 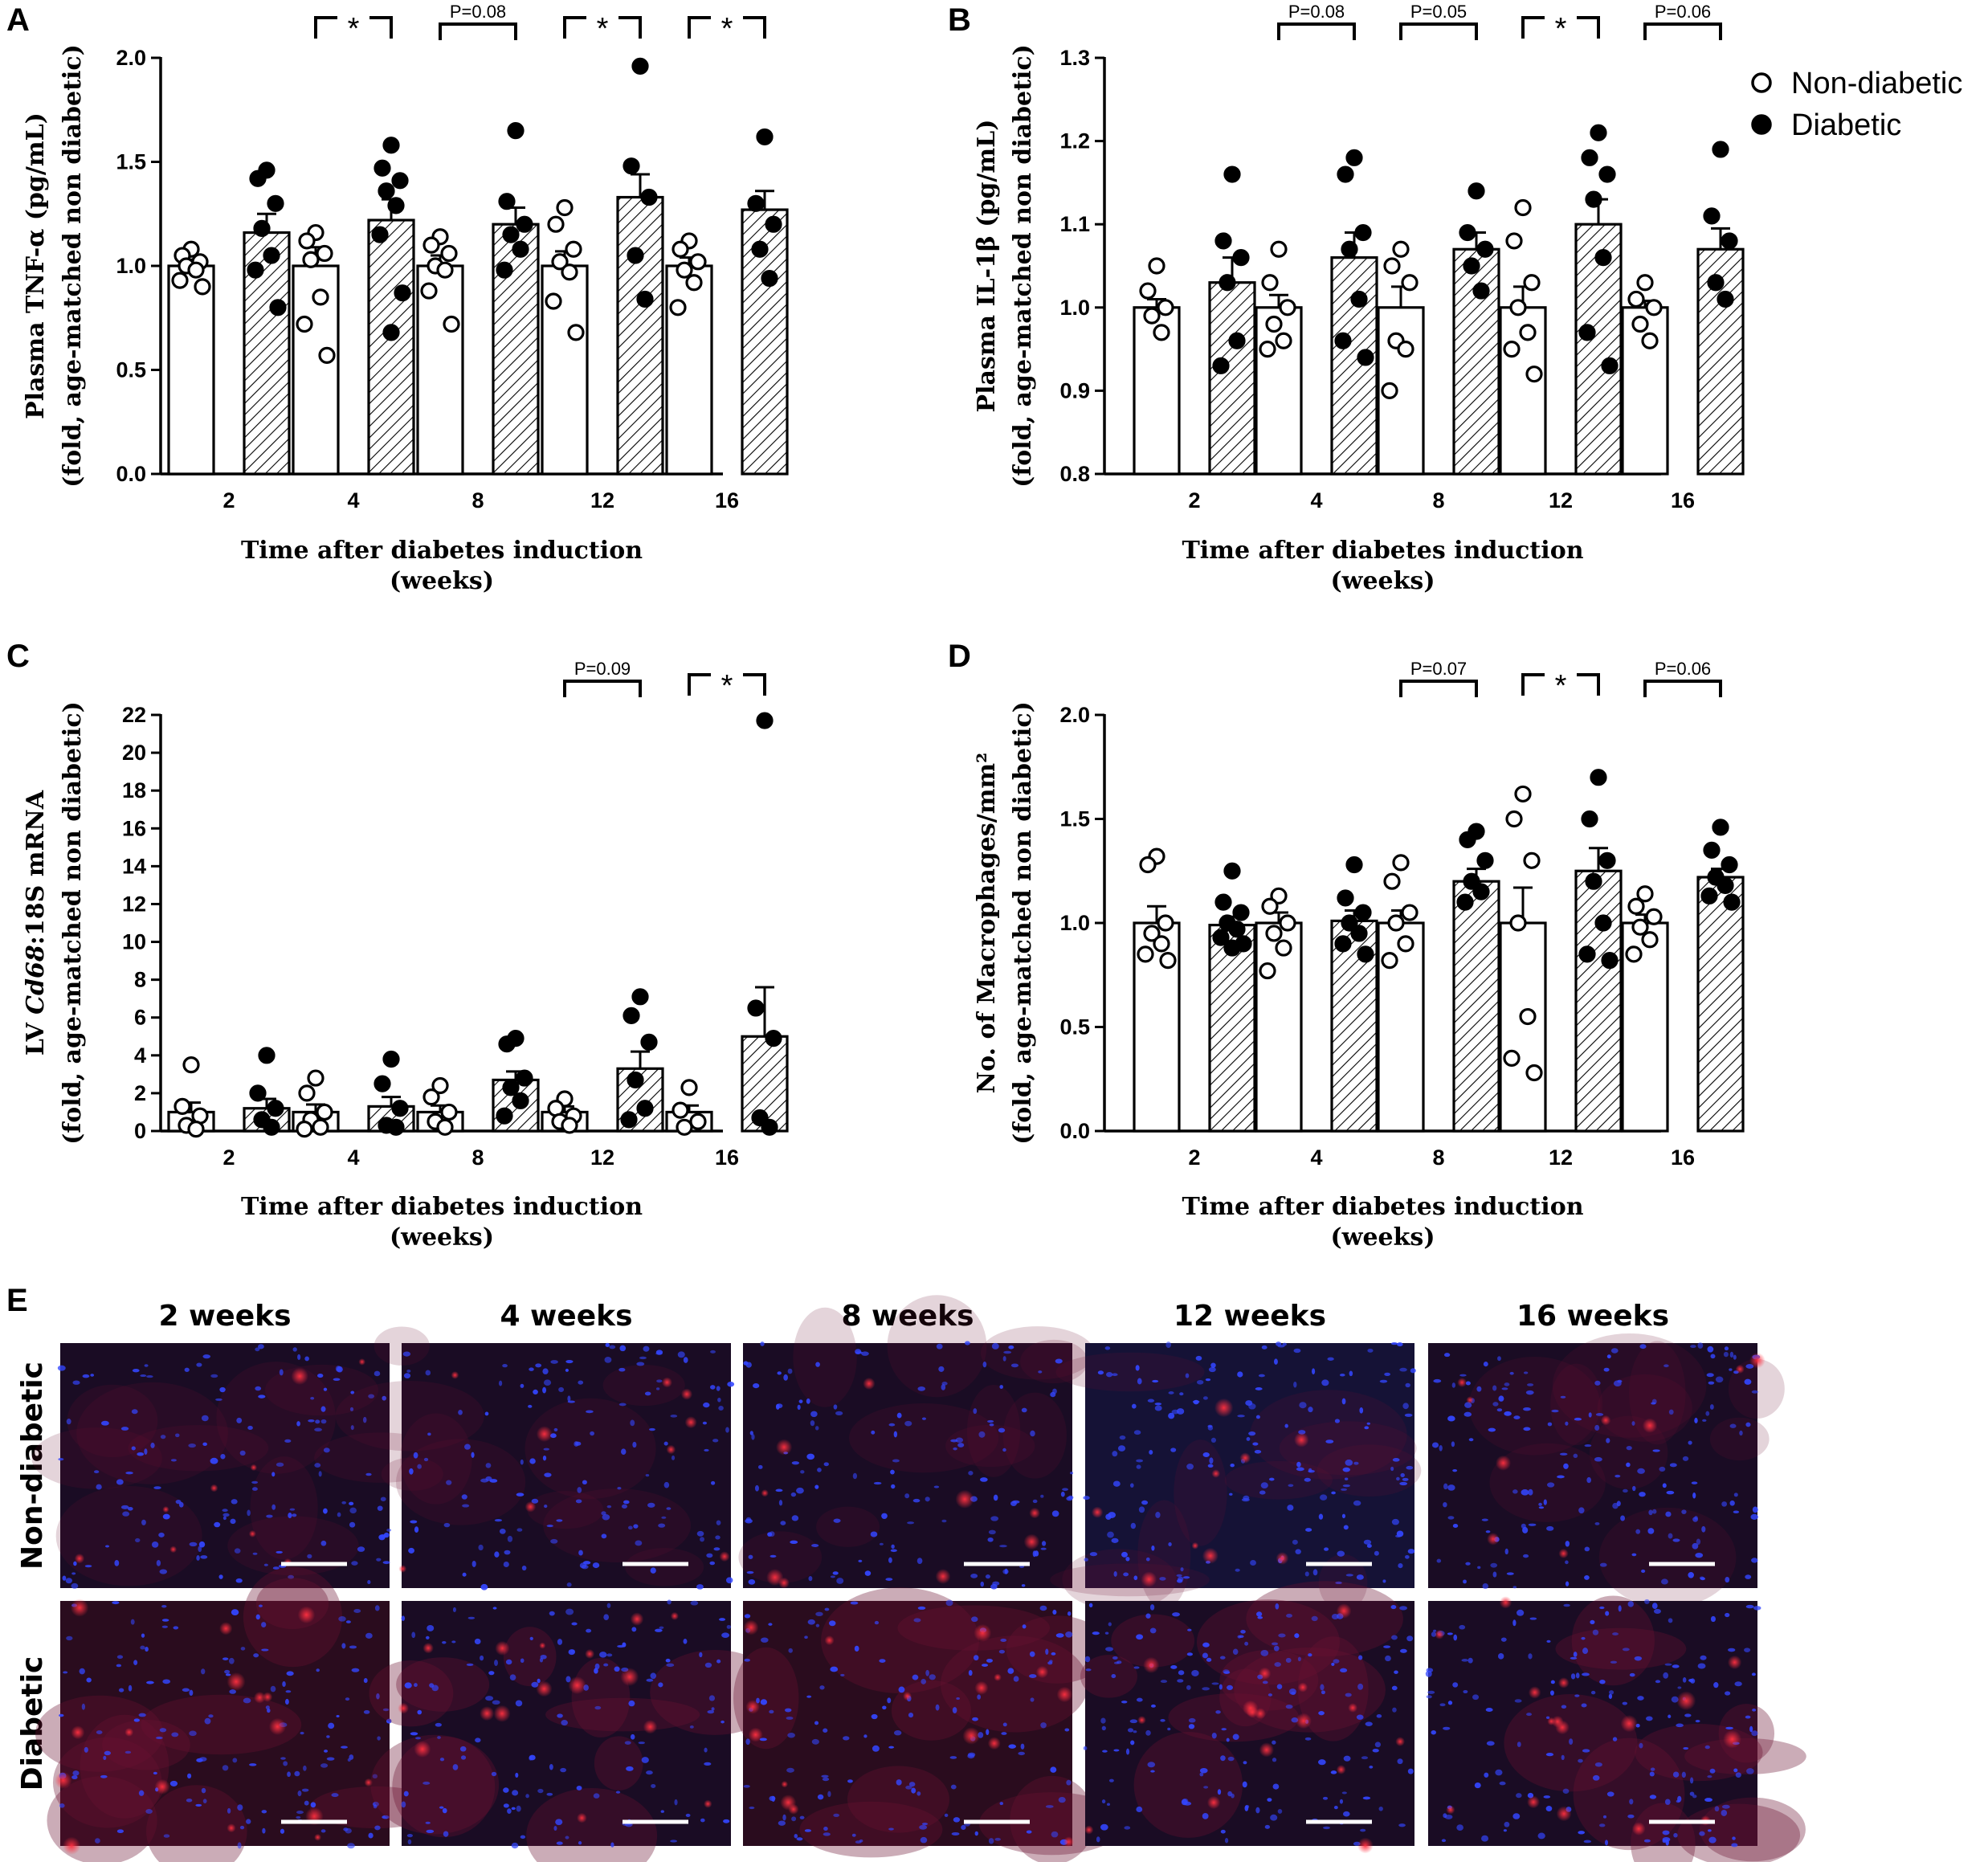 I want to click on x-tick-label: 4, so click(x=353, y=1157).